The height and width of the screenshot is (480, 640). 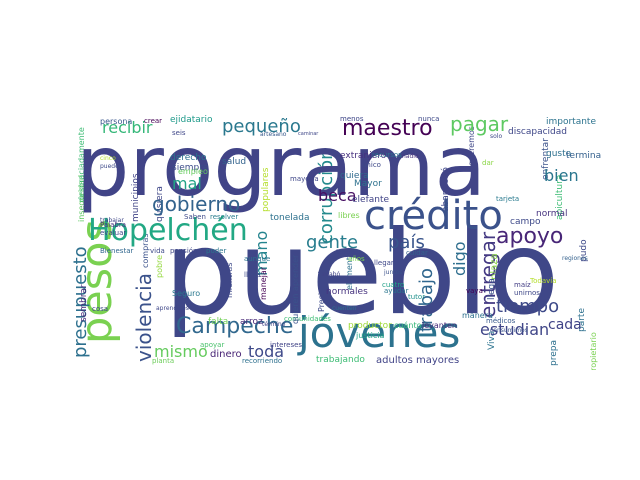 I want to click on word: nunca, so click(x=429, y=119).